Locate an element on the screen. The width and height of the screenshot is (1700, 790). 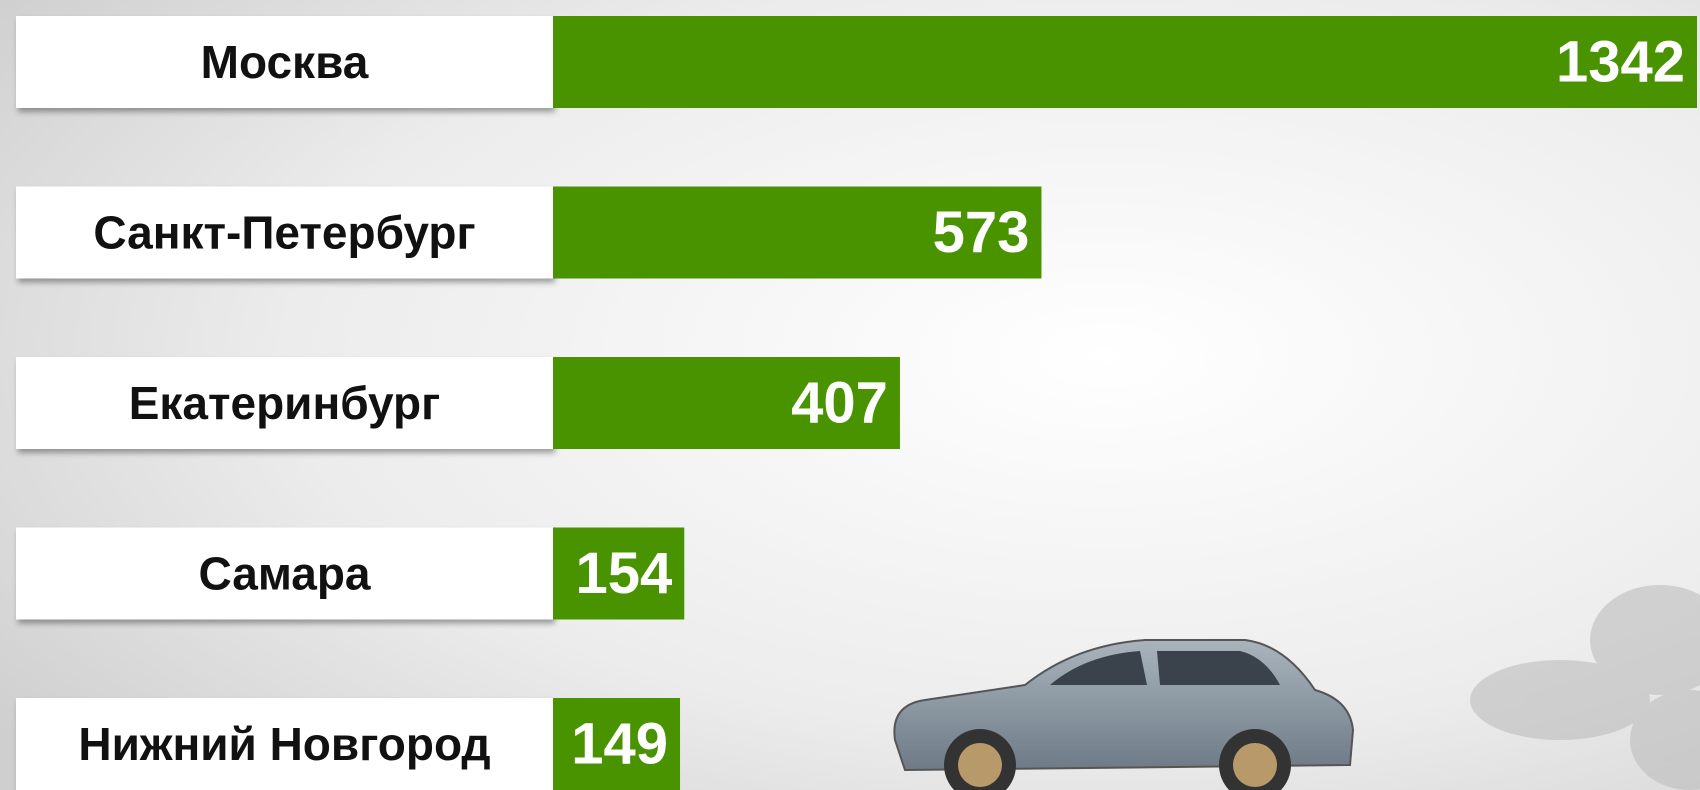
value-label: 573 is located at coordinates (981, 232).